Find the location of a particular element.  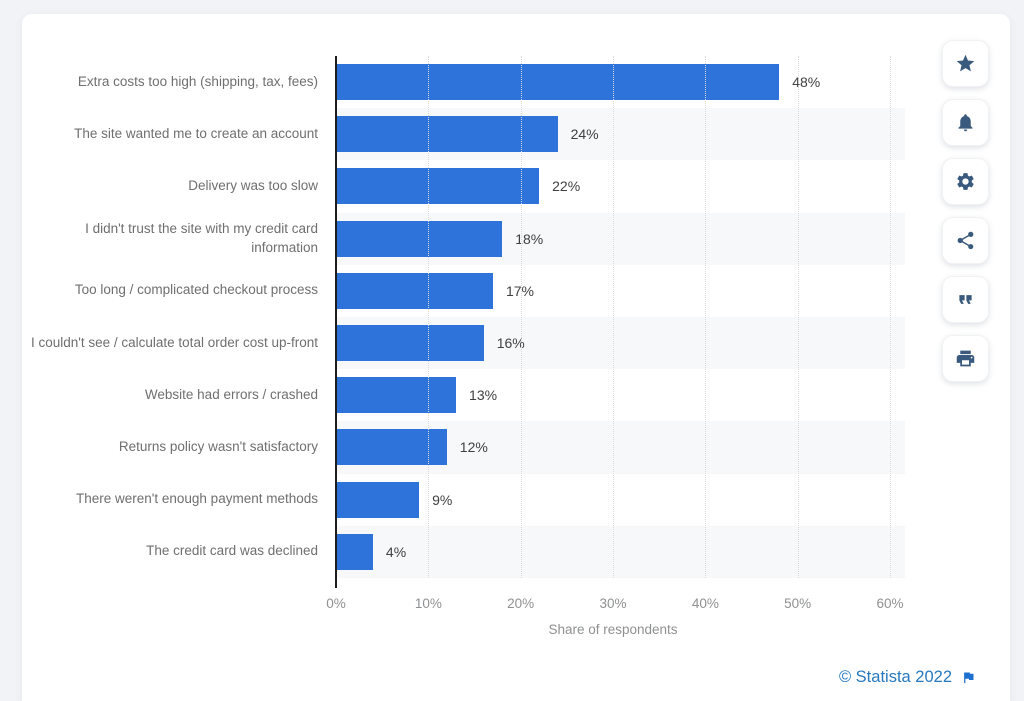

category-label: There weren't enough payment methods is located at coordinates (197, 499).